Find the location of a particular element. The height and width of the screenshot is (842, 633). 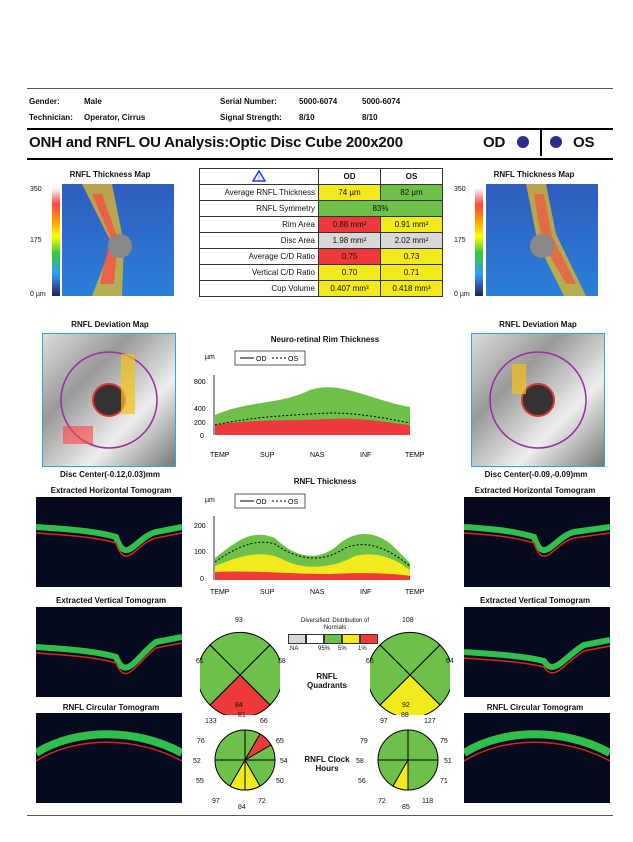

od-thickness-map-title: RNFL Thickness Map is located at coordinates (110, 174).